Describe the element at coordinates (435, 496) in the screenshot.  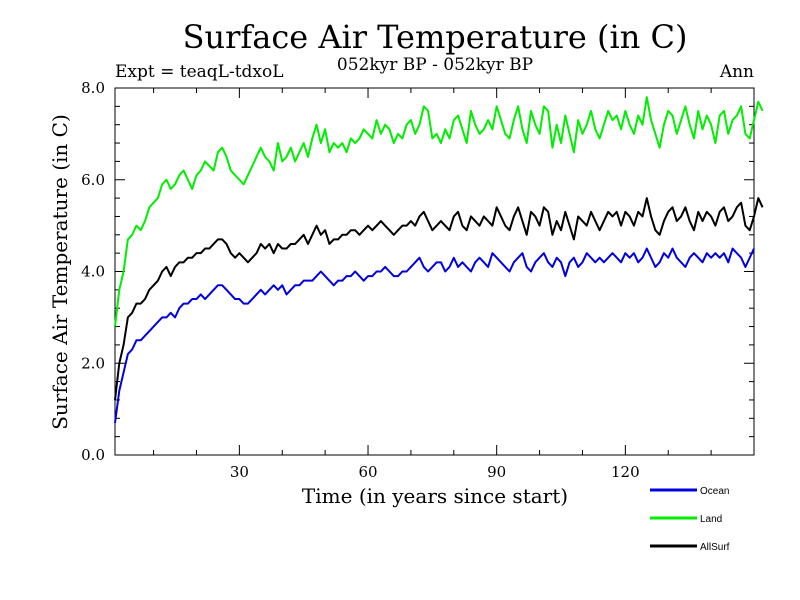
I see `x-axis-label: Time (in years since start)` at that location.